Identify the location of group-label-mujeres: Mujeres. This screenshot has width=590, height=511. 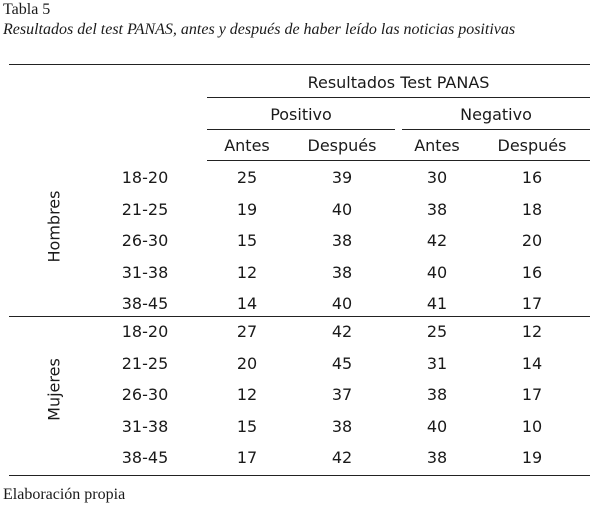
(54, 389).